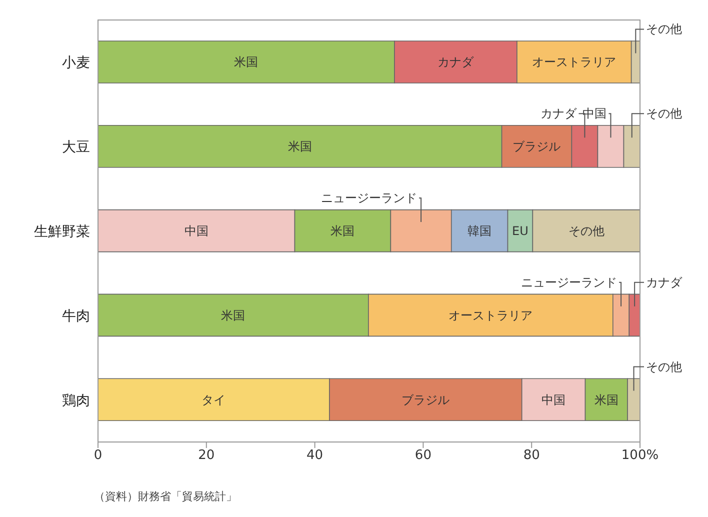 Image resolution: width=708 pixels, height=517 pixels. Describe the element at coordinates (423, 456) in the screenshot. I see `x-tick-label: 60` at that location.